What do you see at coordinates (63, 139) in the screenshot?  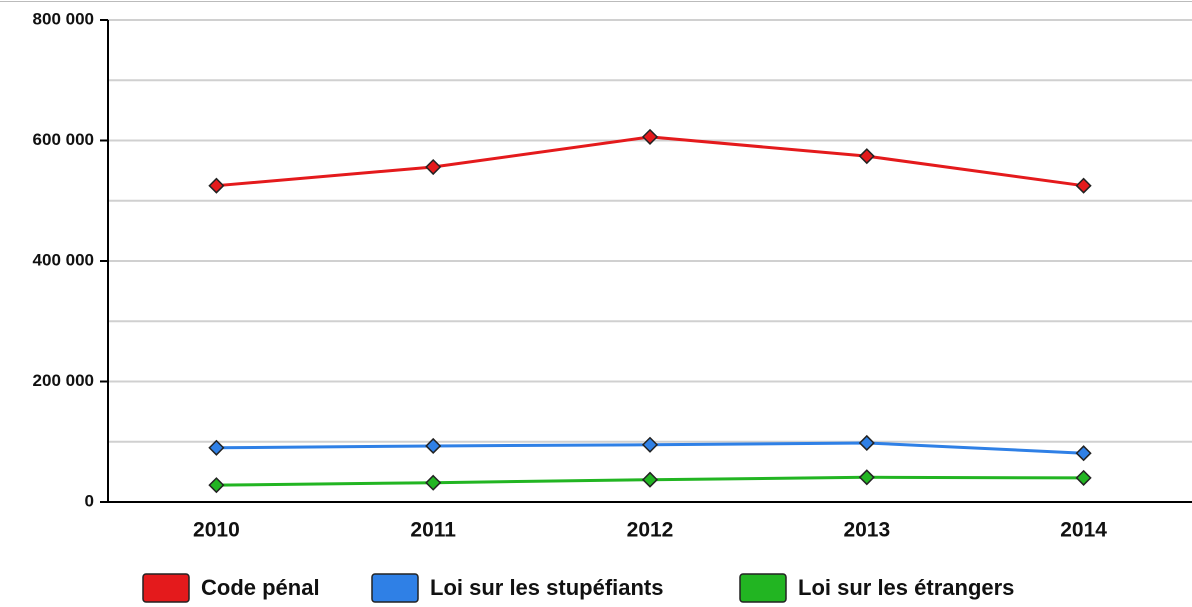 I see `y-tick-label: 600 000` at bounding box center [63, 139].